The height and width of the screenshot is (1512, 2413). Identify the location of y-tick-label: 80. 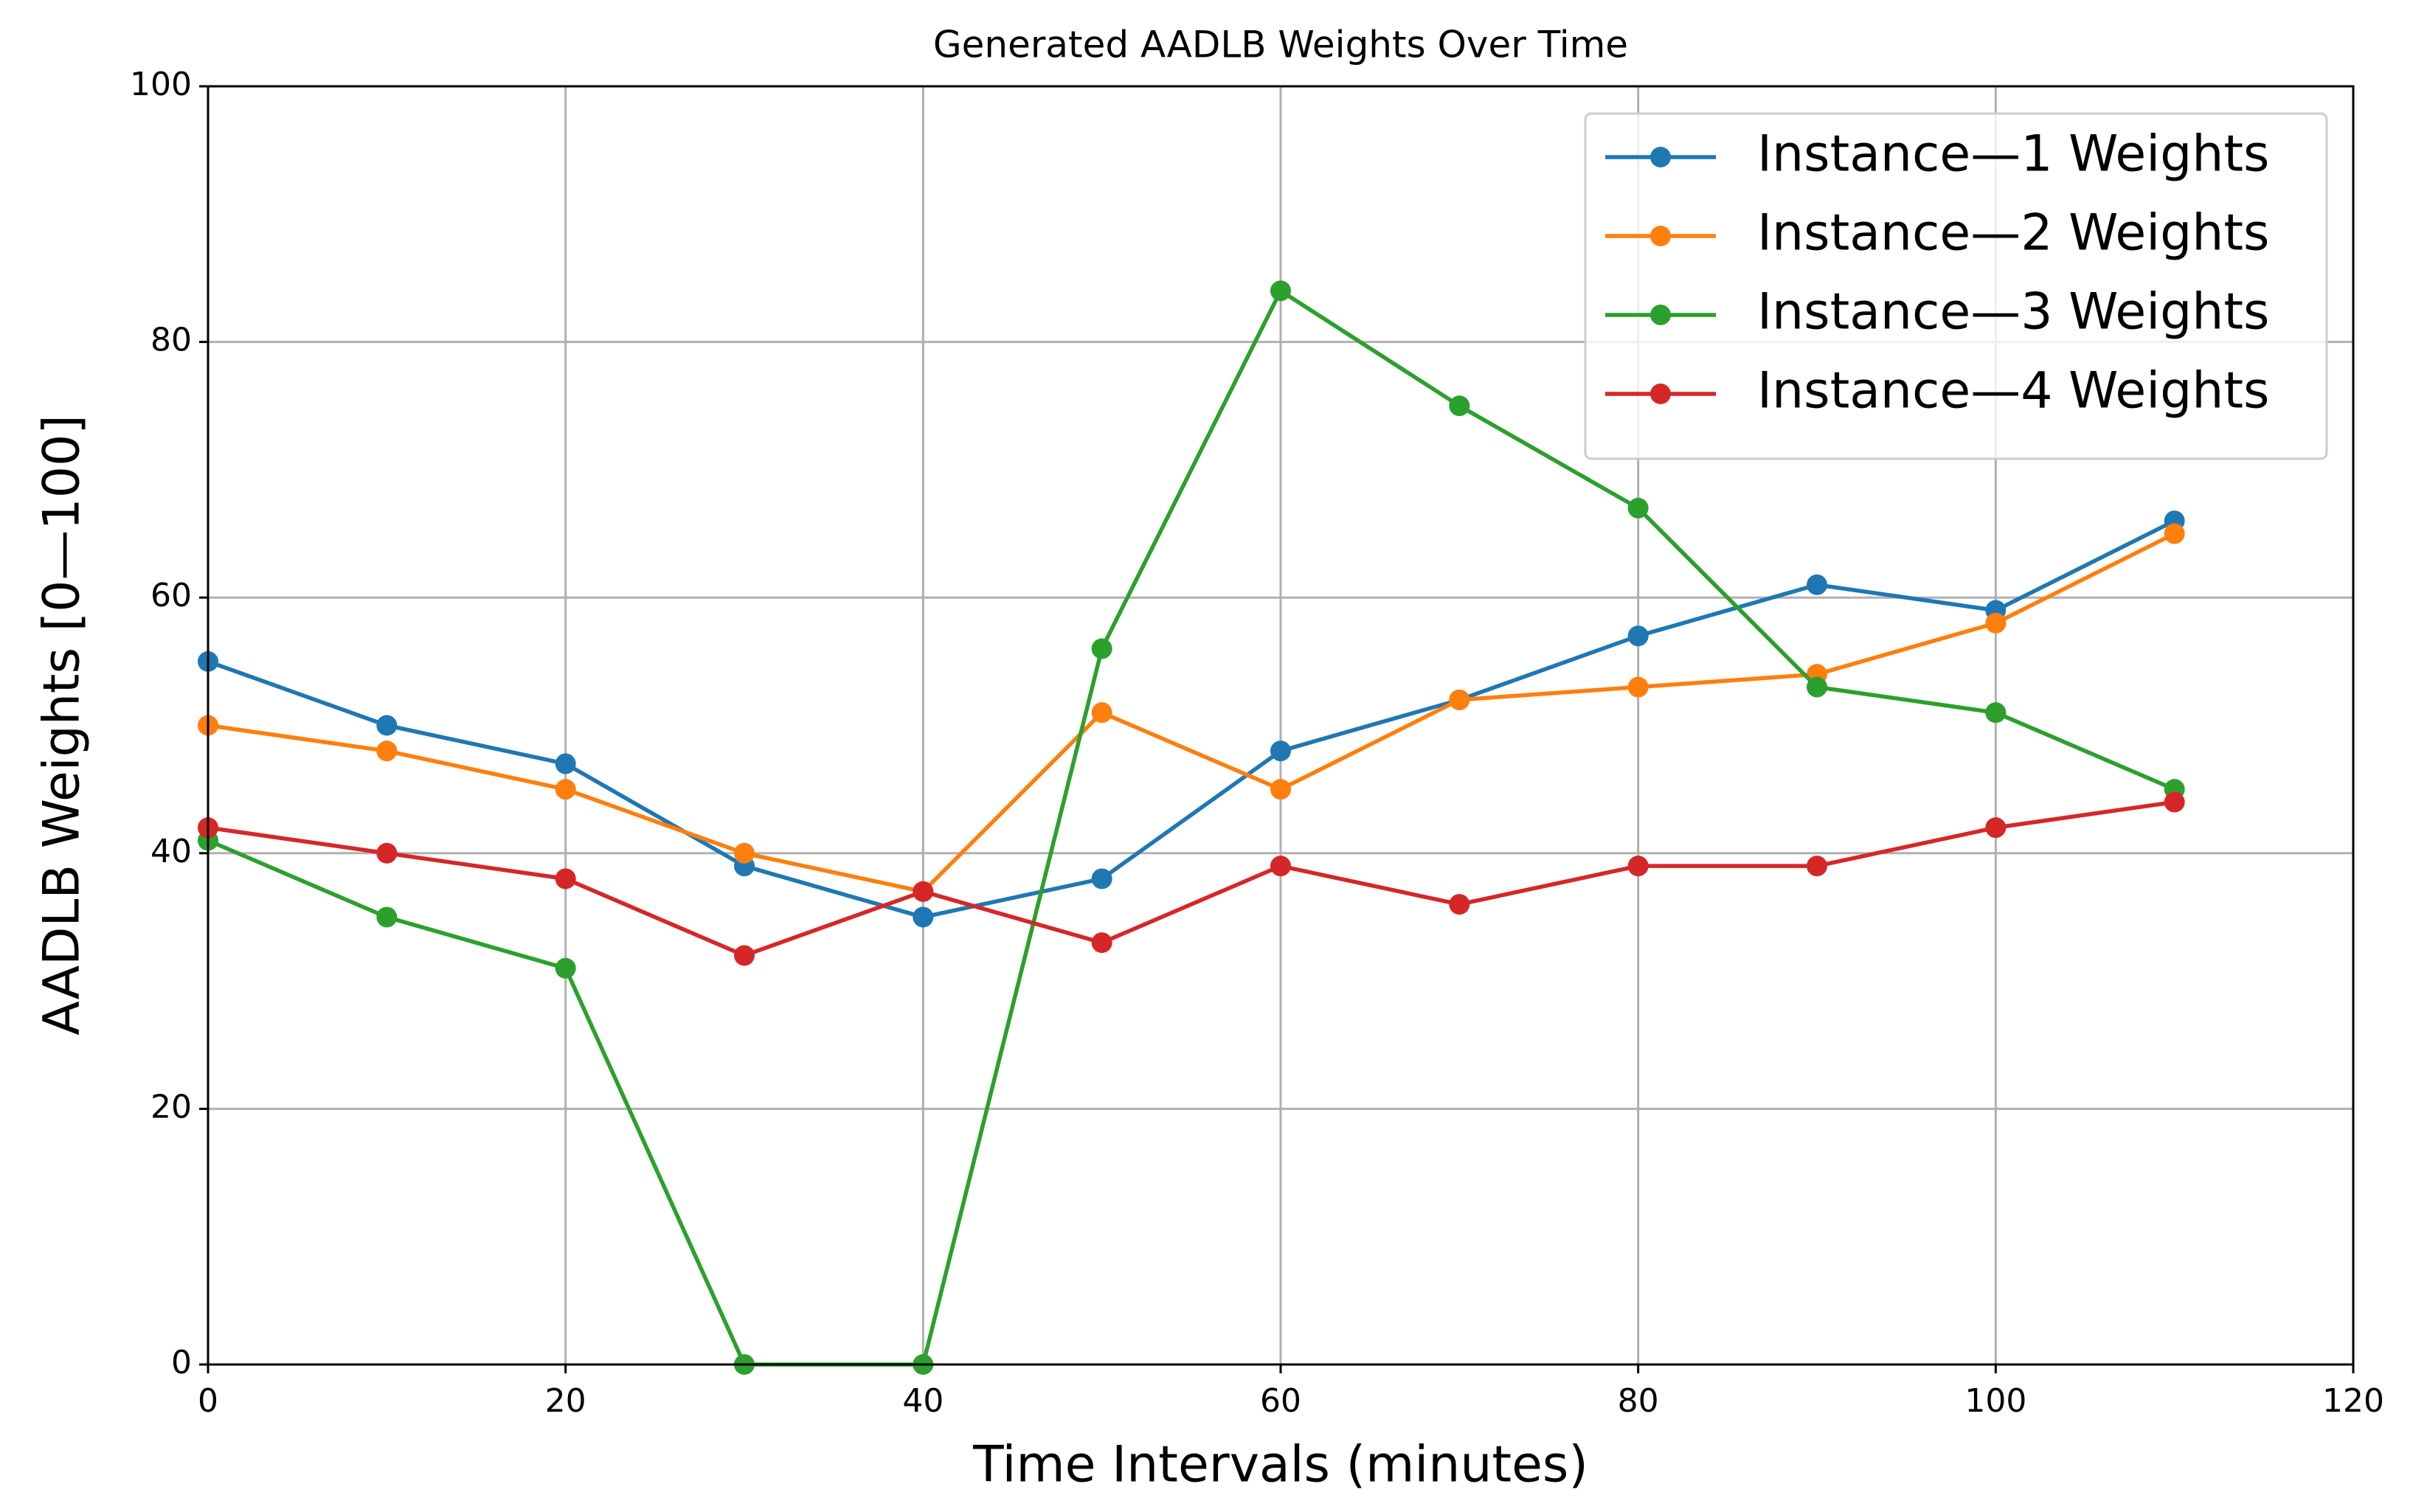
(171, 340).